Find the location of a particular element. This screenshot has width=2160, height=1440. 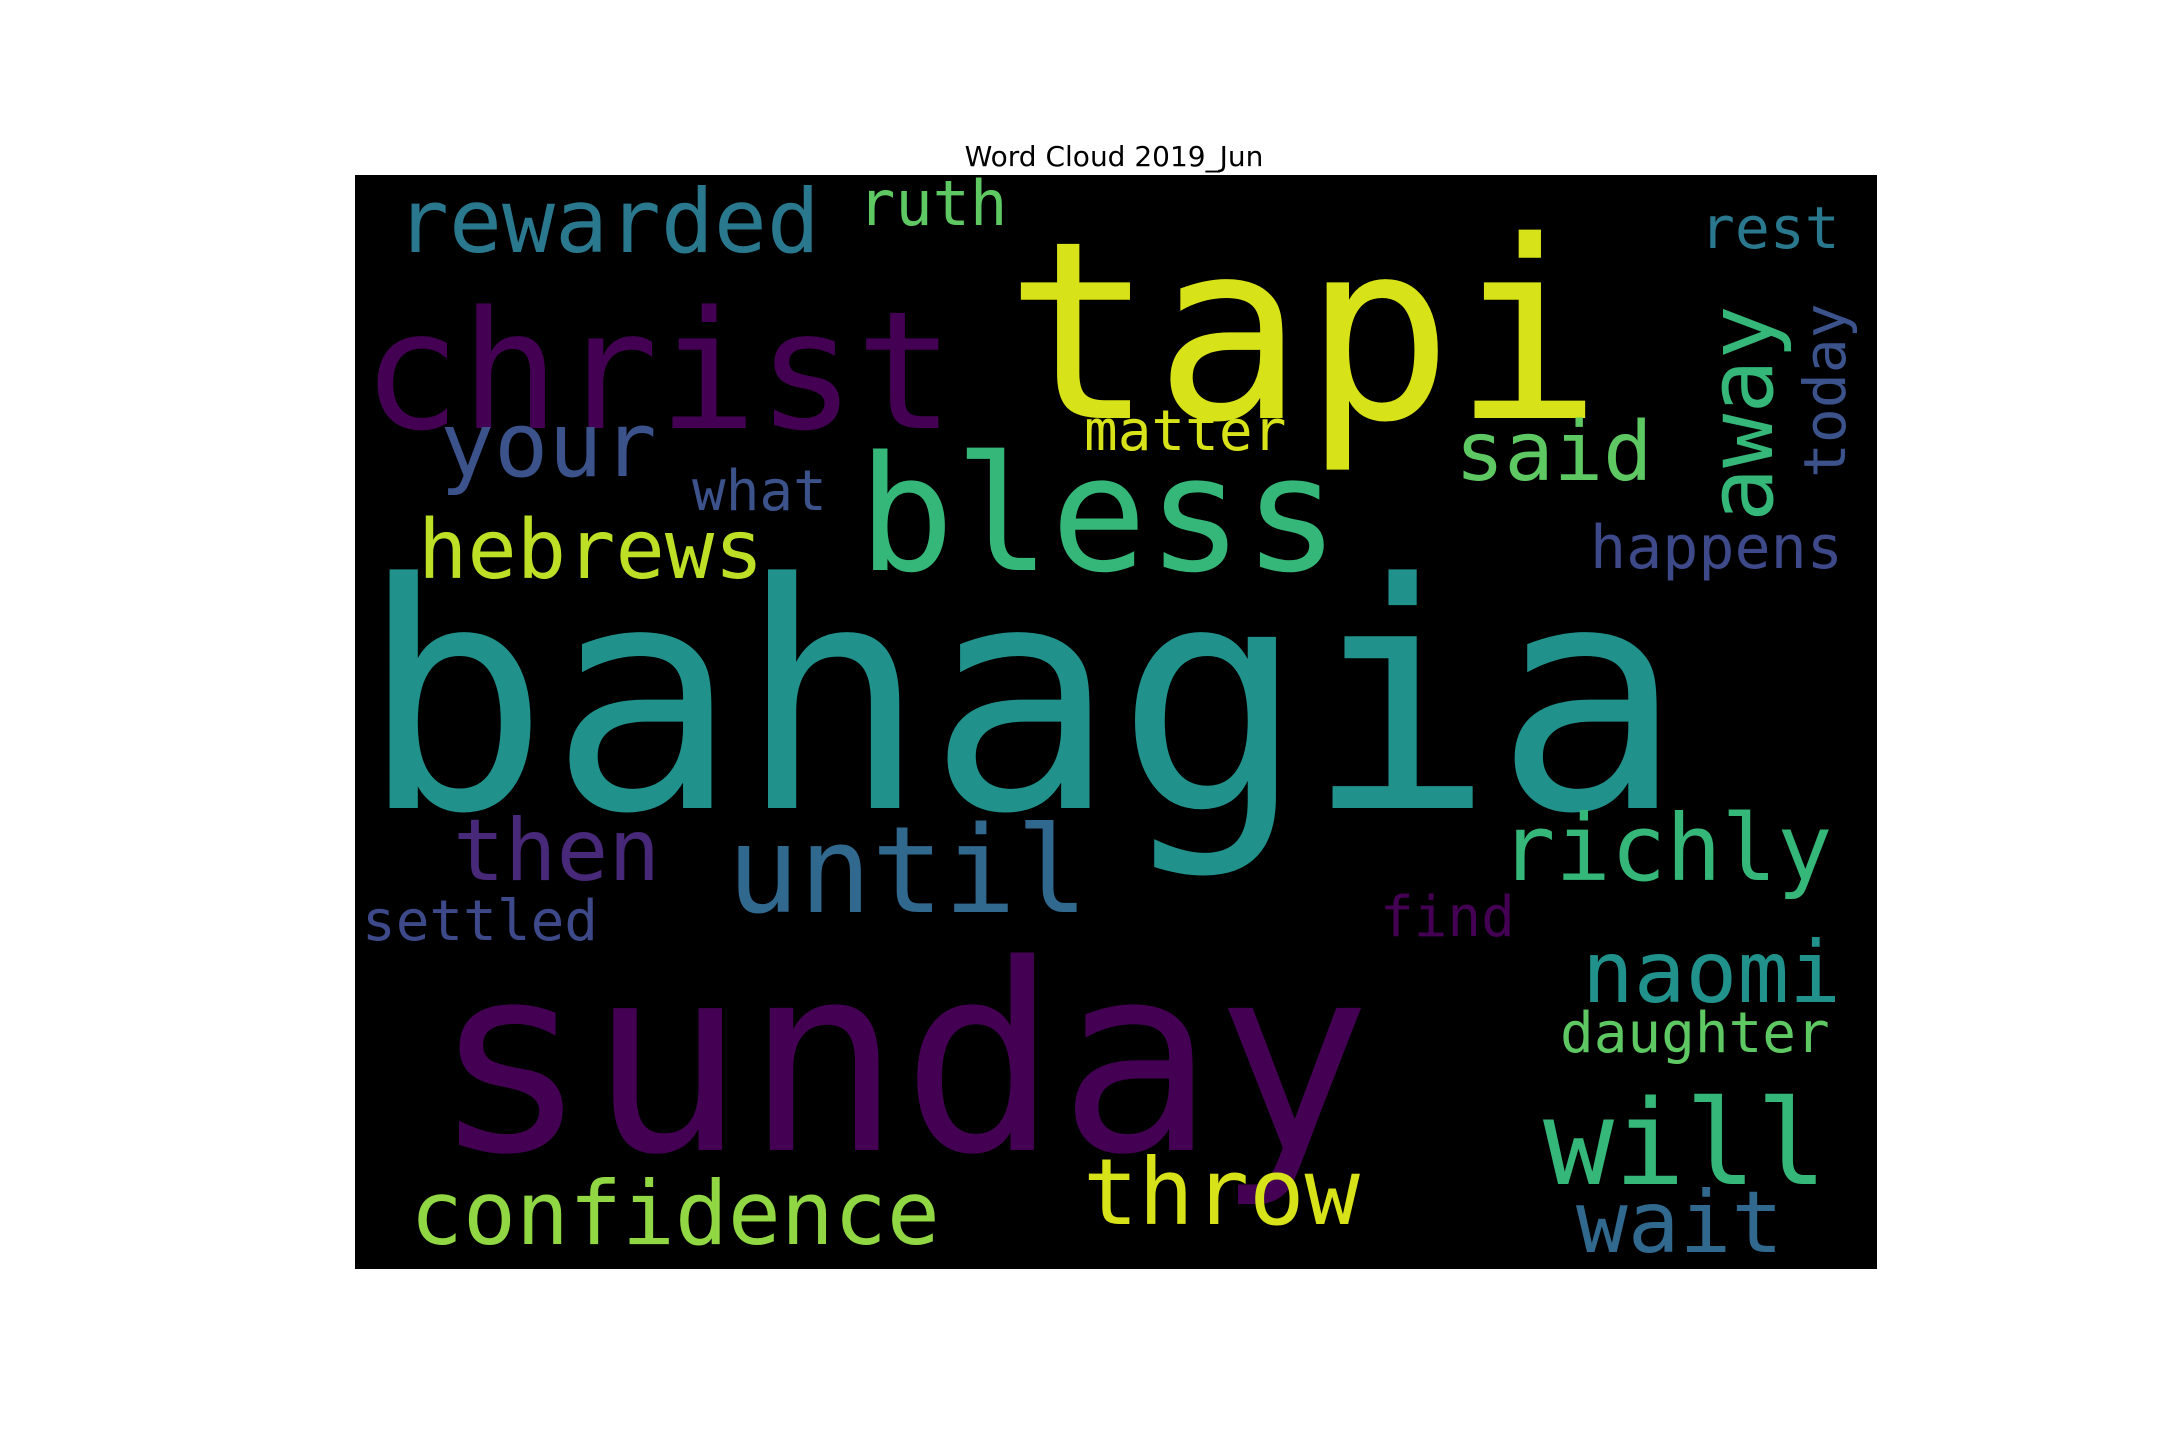

word-happens: happens is located at coordinates (1716, 548).